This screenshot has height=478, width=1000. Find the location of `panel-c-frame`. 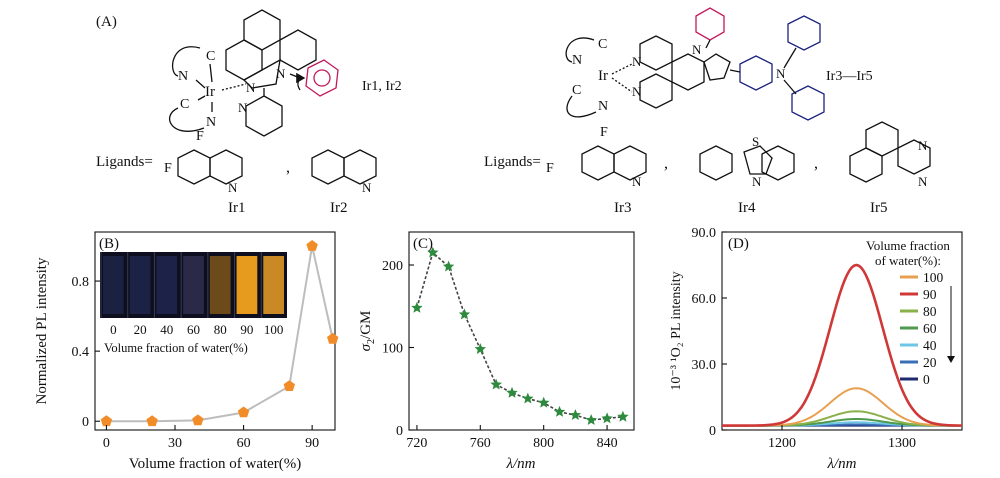

panel-c-frame is located at coordinates (521, 331).